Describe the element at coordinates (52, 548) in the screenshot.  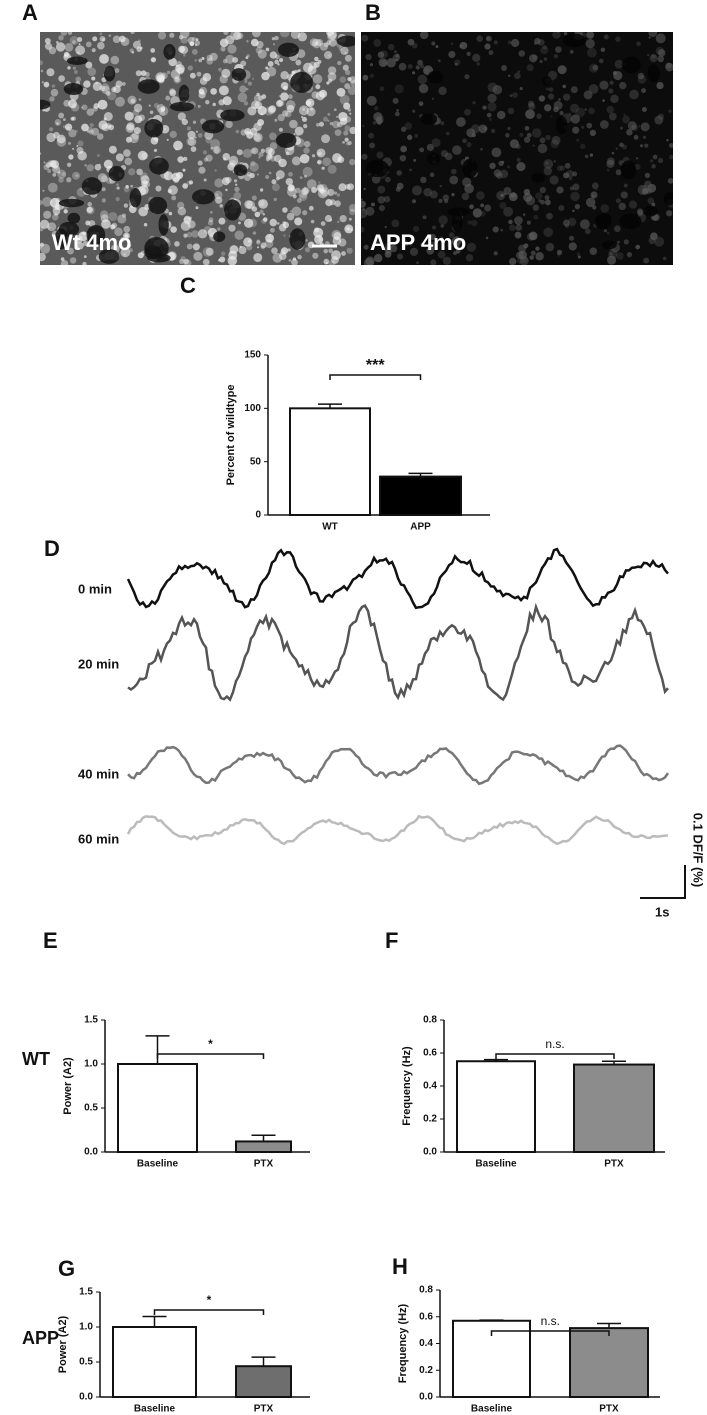
I see `panel-label: D` at that location.